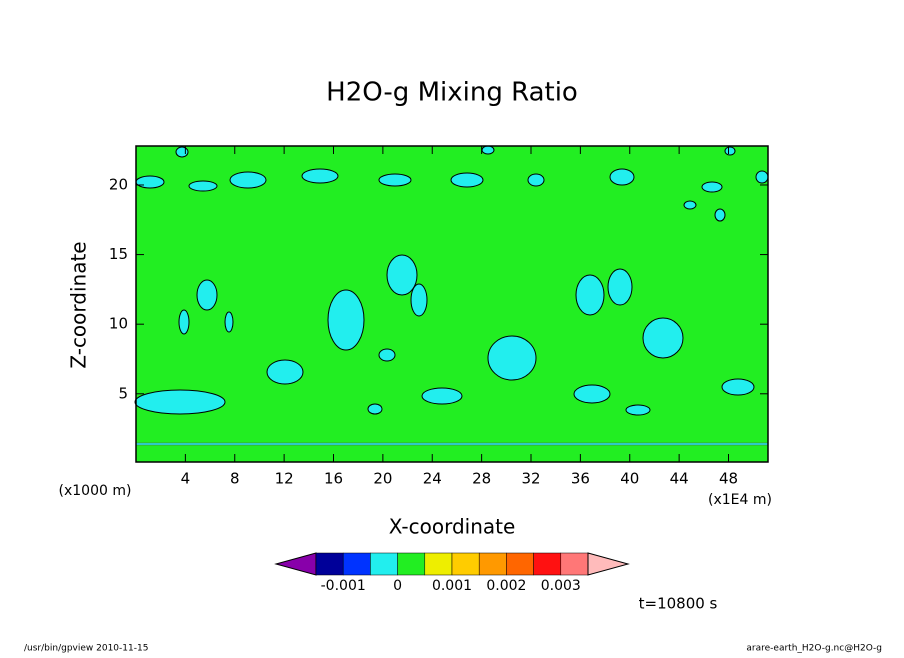 The height and width of the screenshot is (658, 904). I want to click on x-tick-label: 24, so click(432, 479).